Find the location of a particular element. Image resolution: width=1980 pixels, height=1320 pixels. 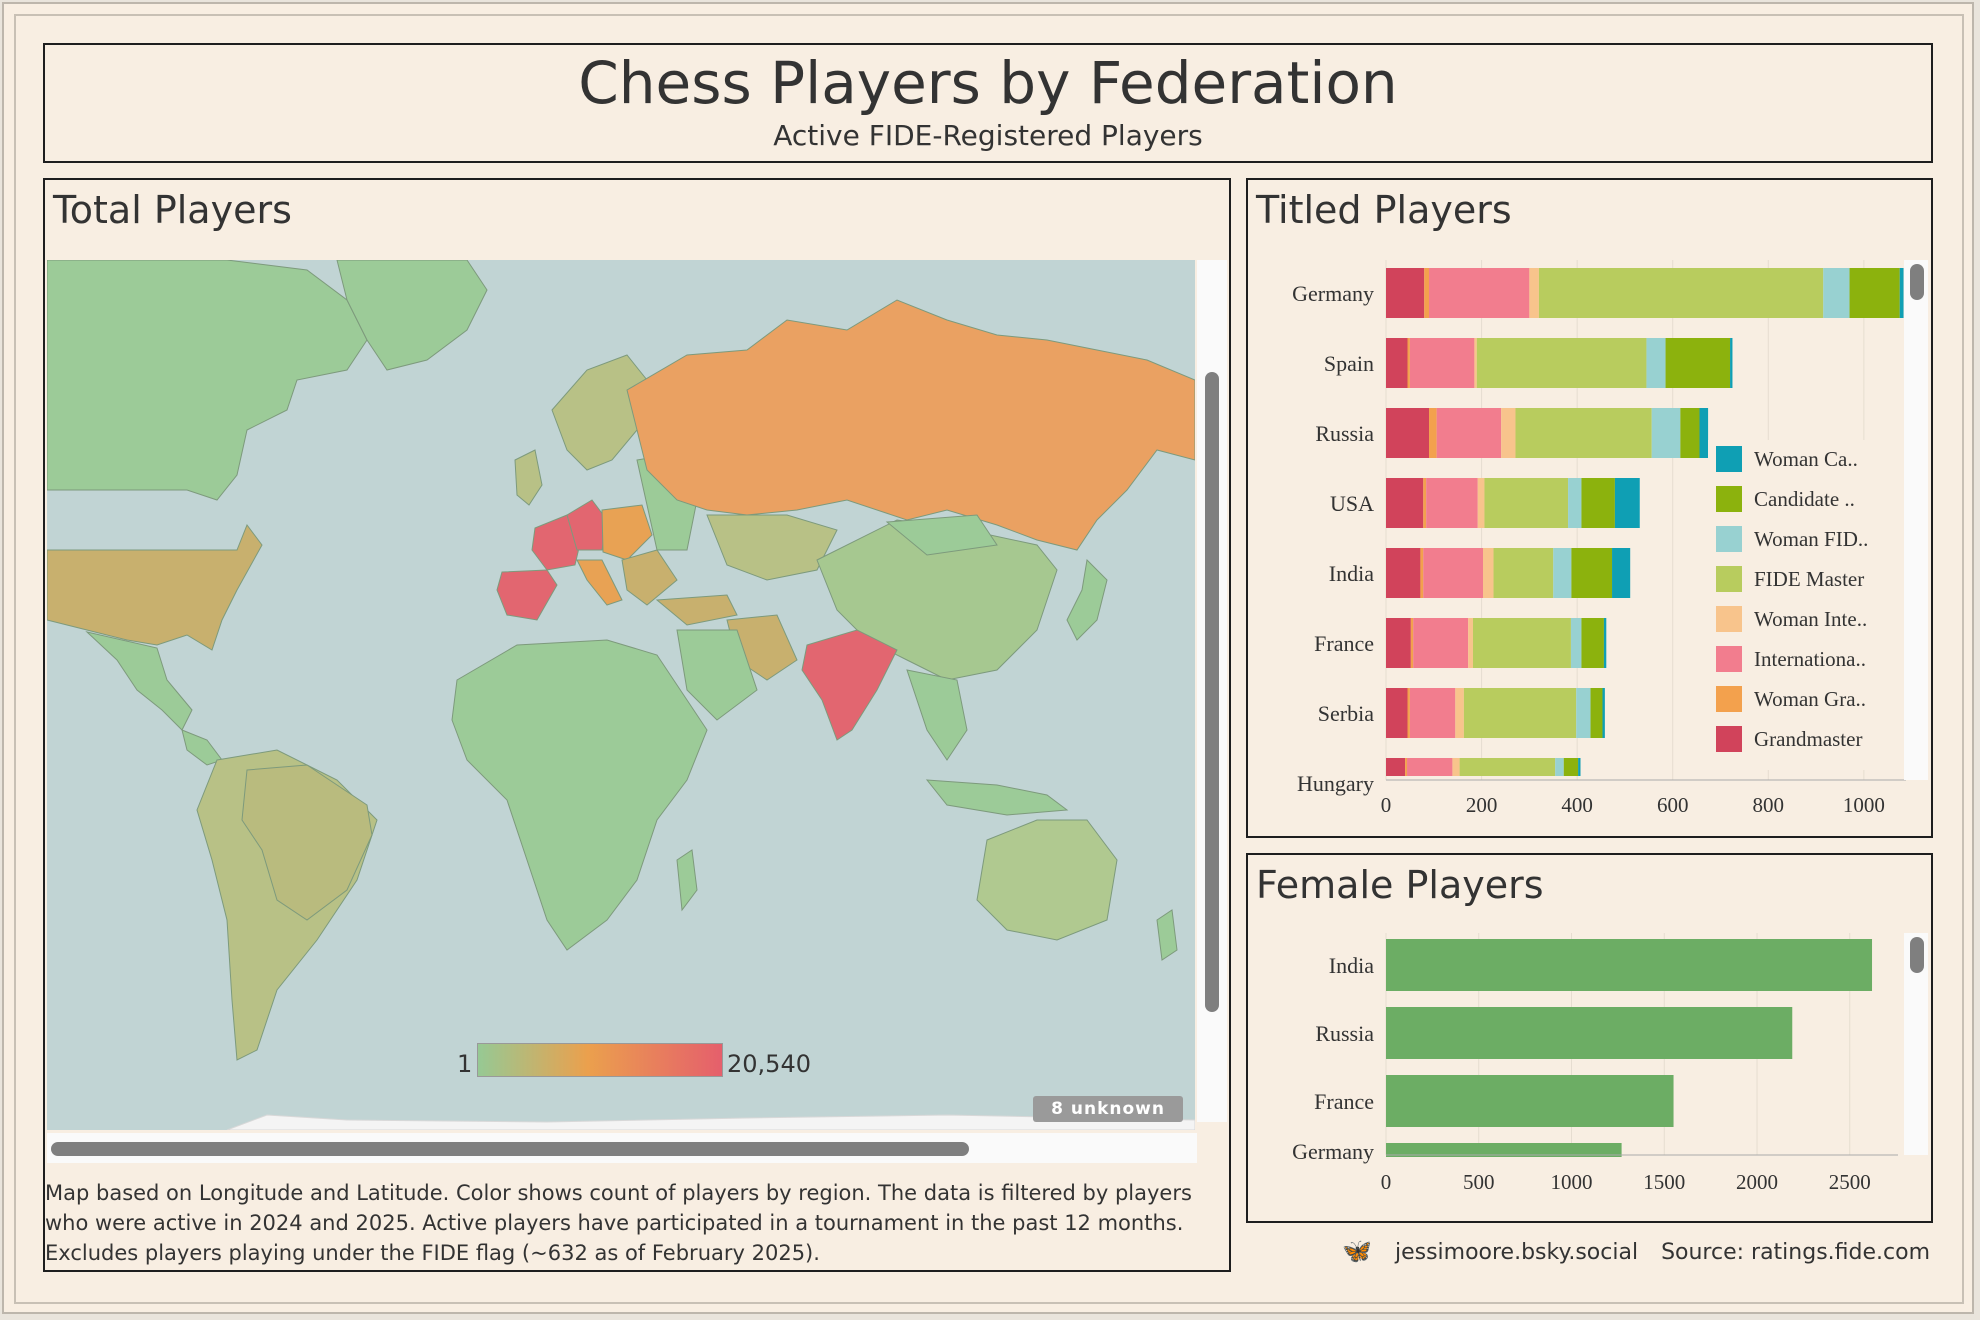

titled-bar-spain-woman-gra is located at coordinates (1408, 363).